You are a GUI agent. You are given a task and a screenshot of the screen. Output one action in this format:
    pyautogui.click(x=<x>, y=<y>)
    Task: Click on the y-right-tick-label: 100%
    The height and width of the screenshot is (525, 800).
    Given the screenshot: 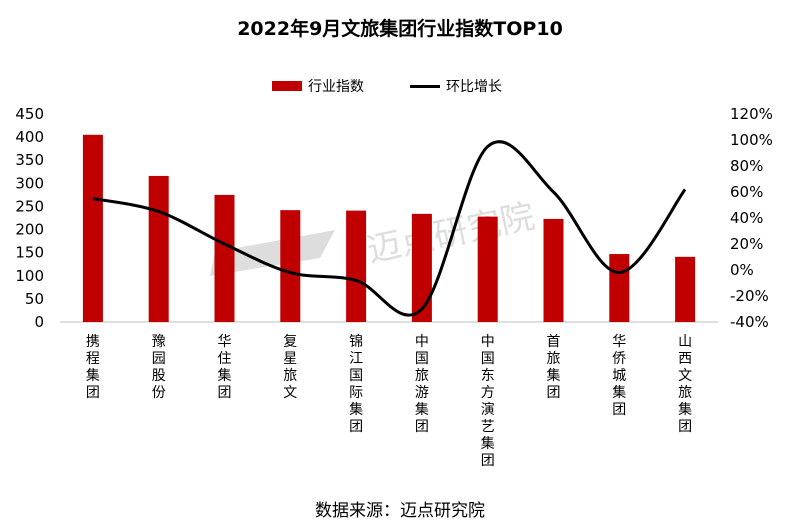 What is the action you would take?
    pyautogui.click(x=751, y=140)
    